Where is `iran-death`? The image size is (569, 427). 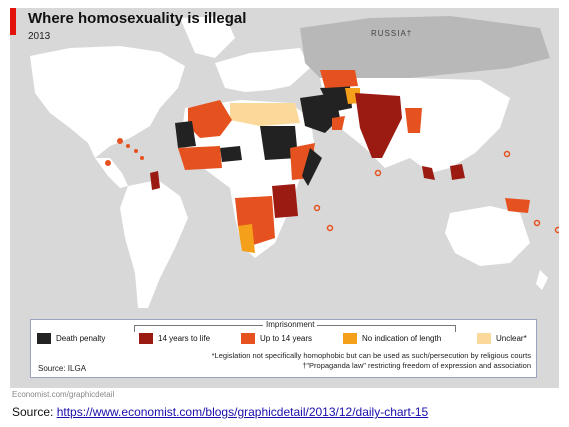
iran-death is located at coordinates (336, 99).